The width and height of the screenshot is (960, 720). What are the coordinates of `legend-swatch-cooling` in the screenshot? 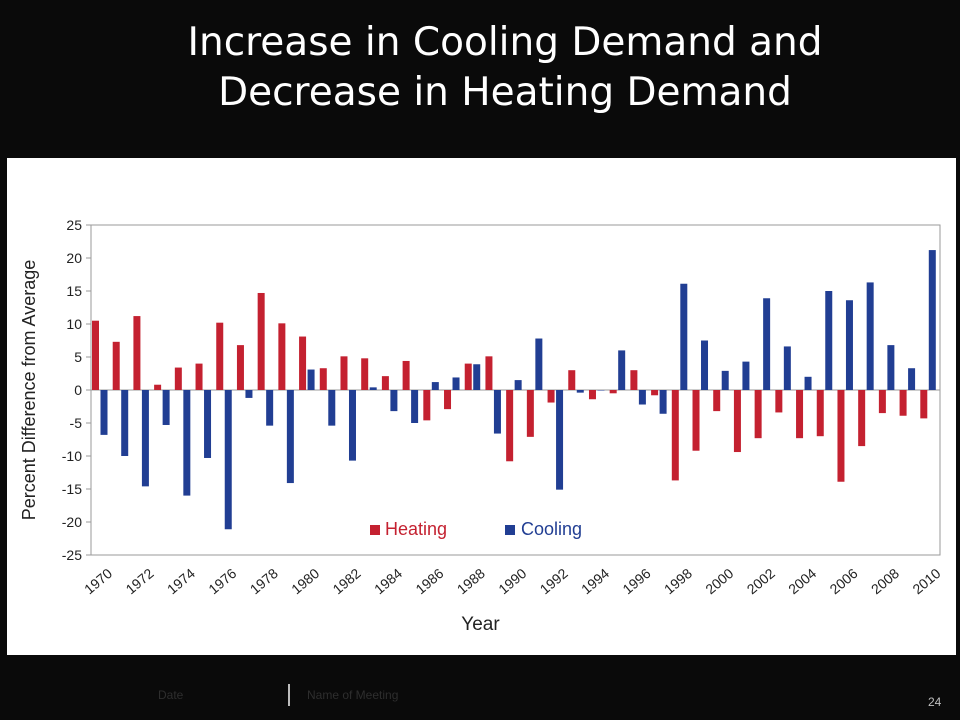 It's located at (510, 530).